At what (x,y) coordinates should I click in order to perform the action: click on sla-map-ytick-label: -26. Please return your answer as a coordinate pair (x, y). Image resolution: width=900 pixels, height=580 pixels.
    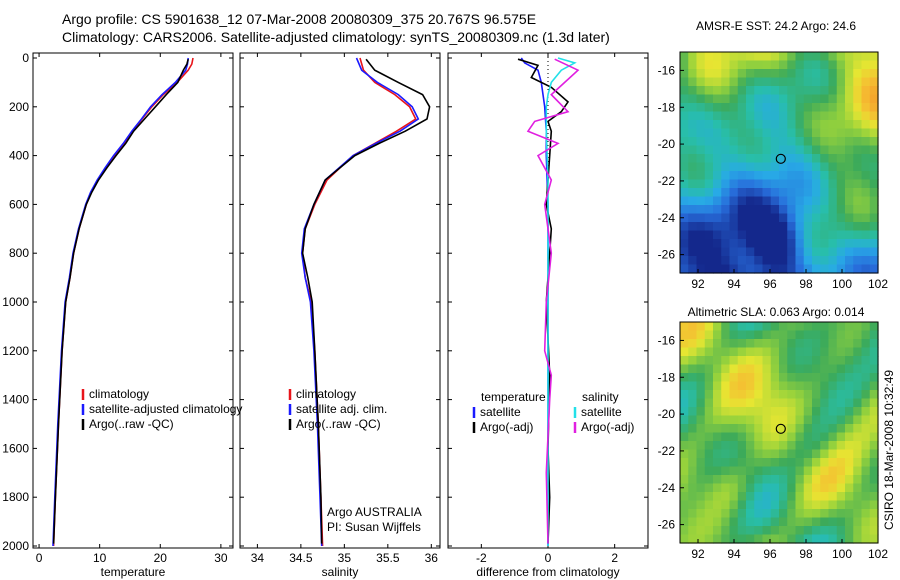
    Looking at the image, I should click on (667, 525).